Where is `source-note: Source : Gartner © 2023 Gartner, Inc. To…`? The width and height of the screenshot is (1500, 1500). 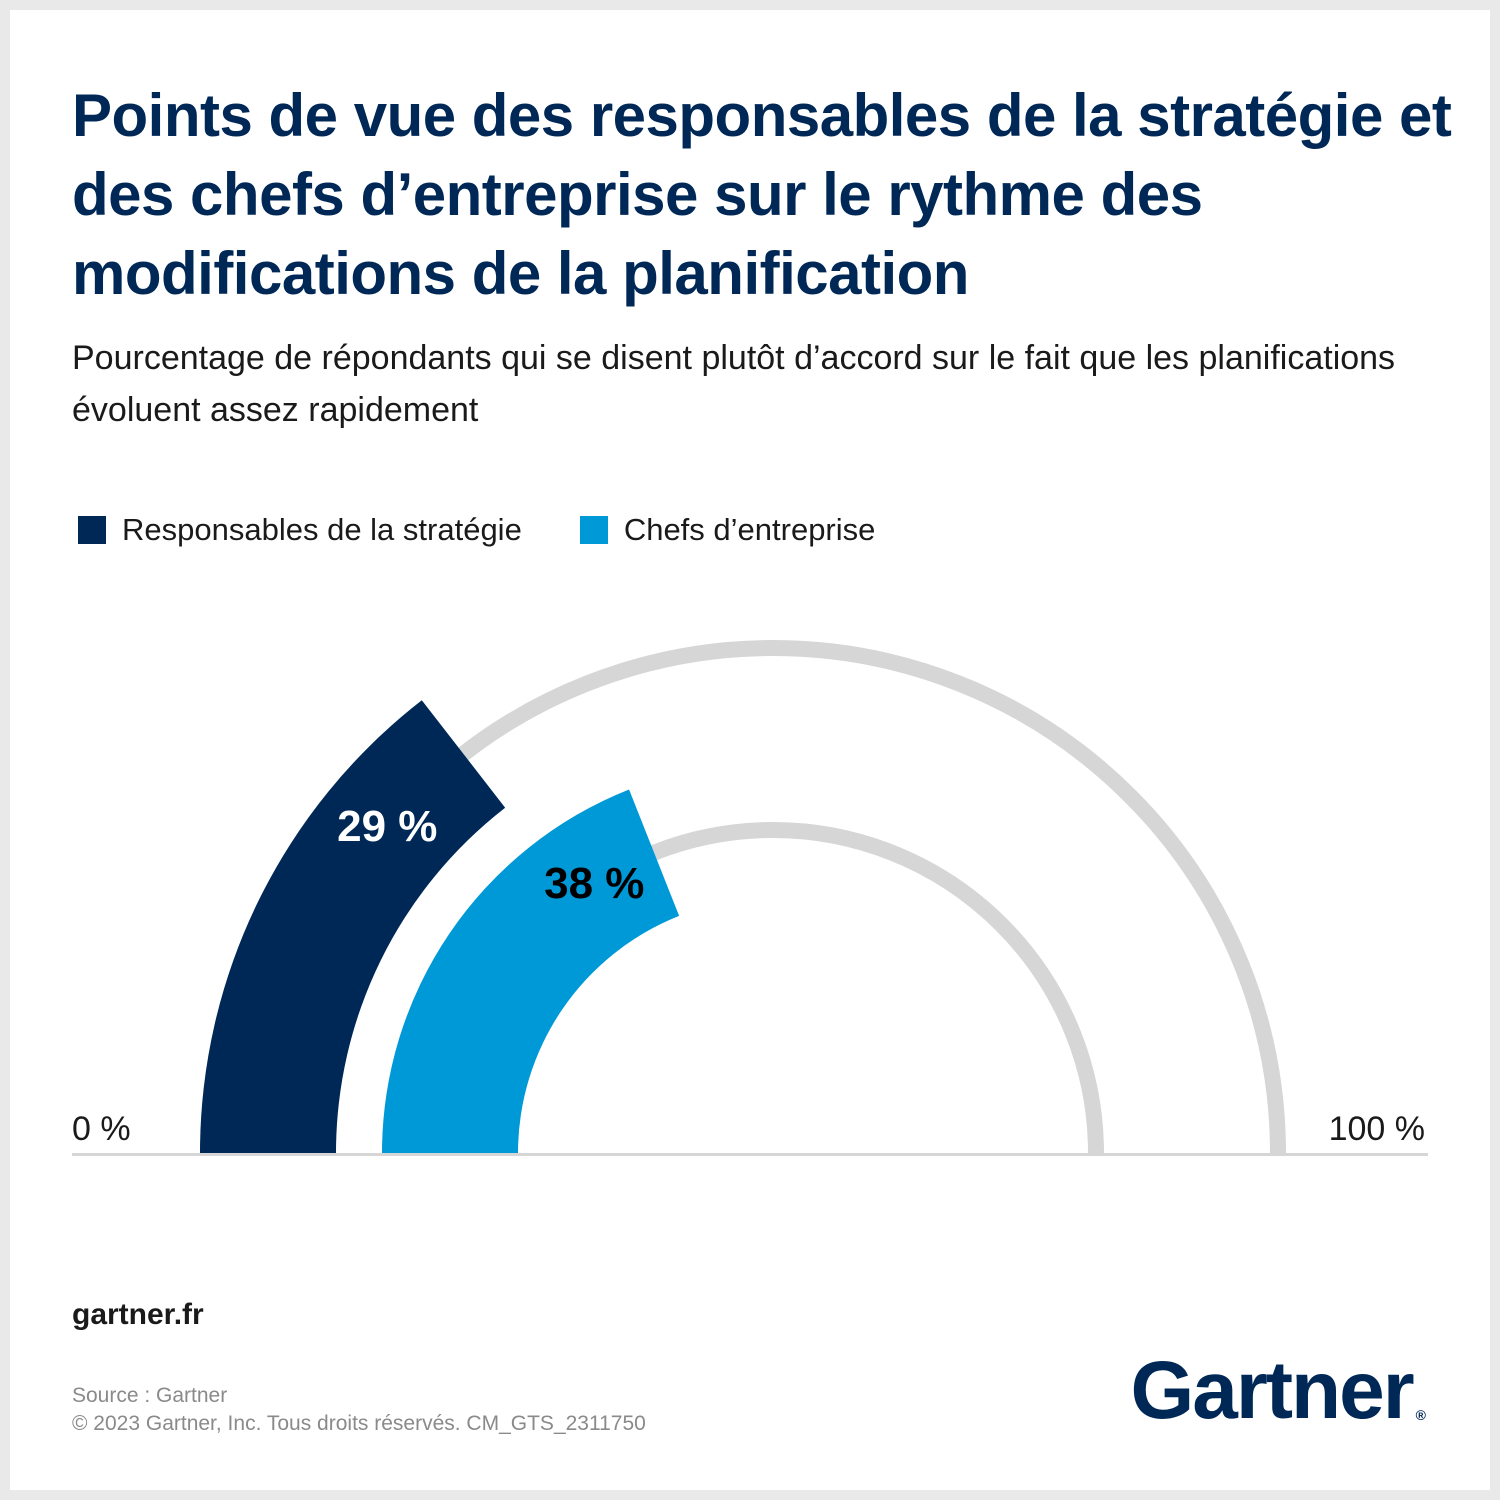 source-note: Source : Gartner © 2023 Gartner, Inc. To… is located at coordinates (359, 1410).